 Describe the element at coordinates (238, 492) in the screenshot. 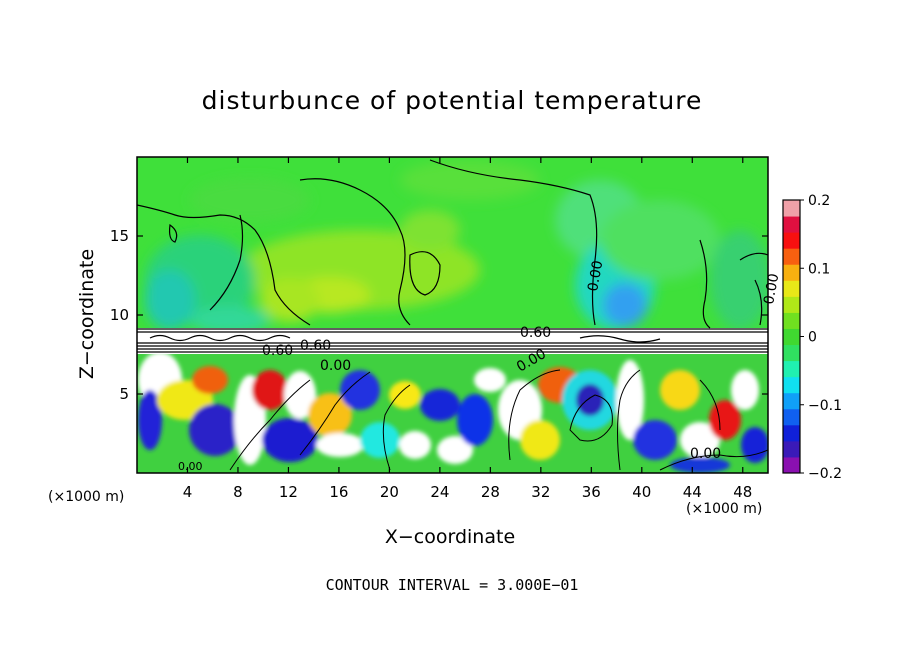

I see `x-tick-label: 8` at that location.